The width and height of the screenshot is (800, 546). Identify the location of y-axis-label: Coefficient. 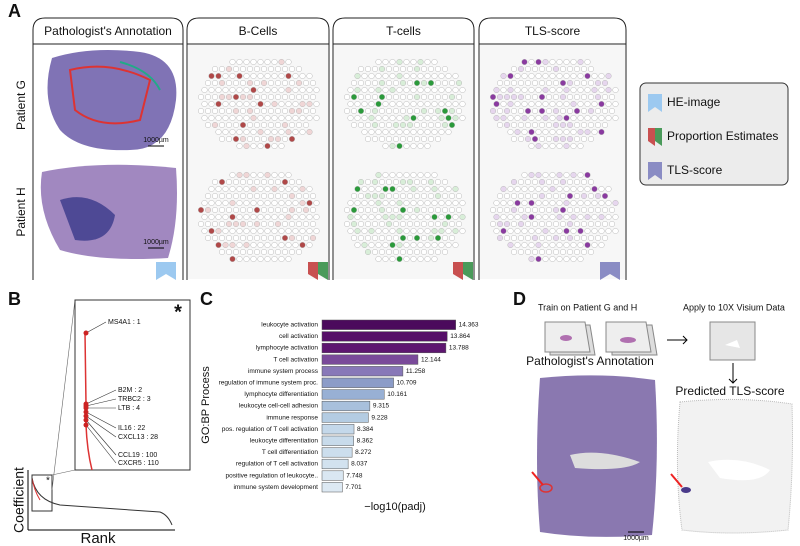
(19, 500).